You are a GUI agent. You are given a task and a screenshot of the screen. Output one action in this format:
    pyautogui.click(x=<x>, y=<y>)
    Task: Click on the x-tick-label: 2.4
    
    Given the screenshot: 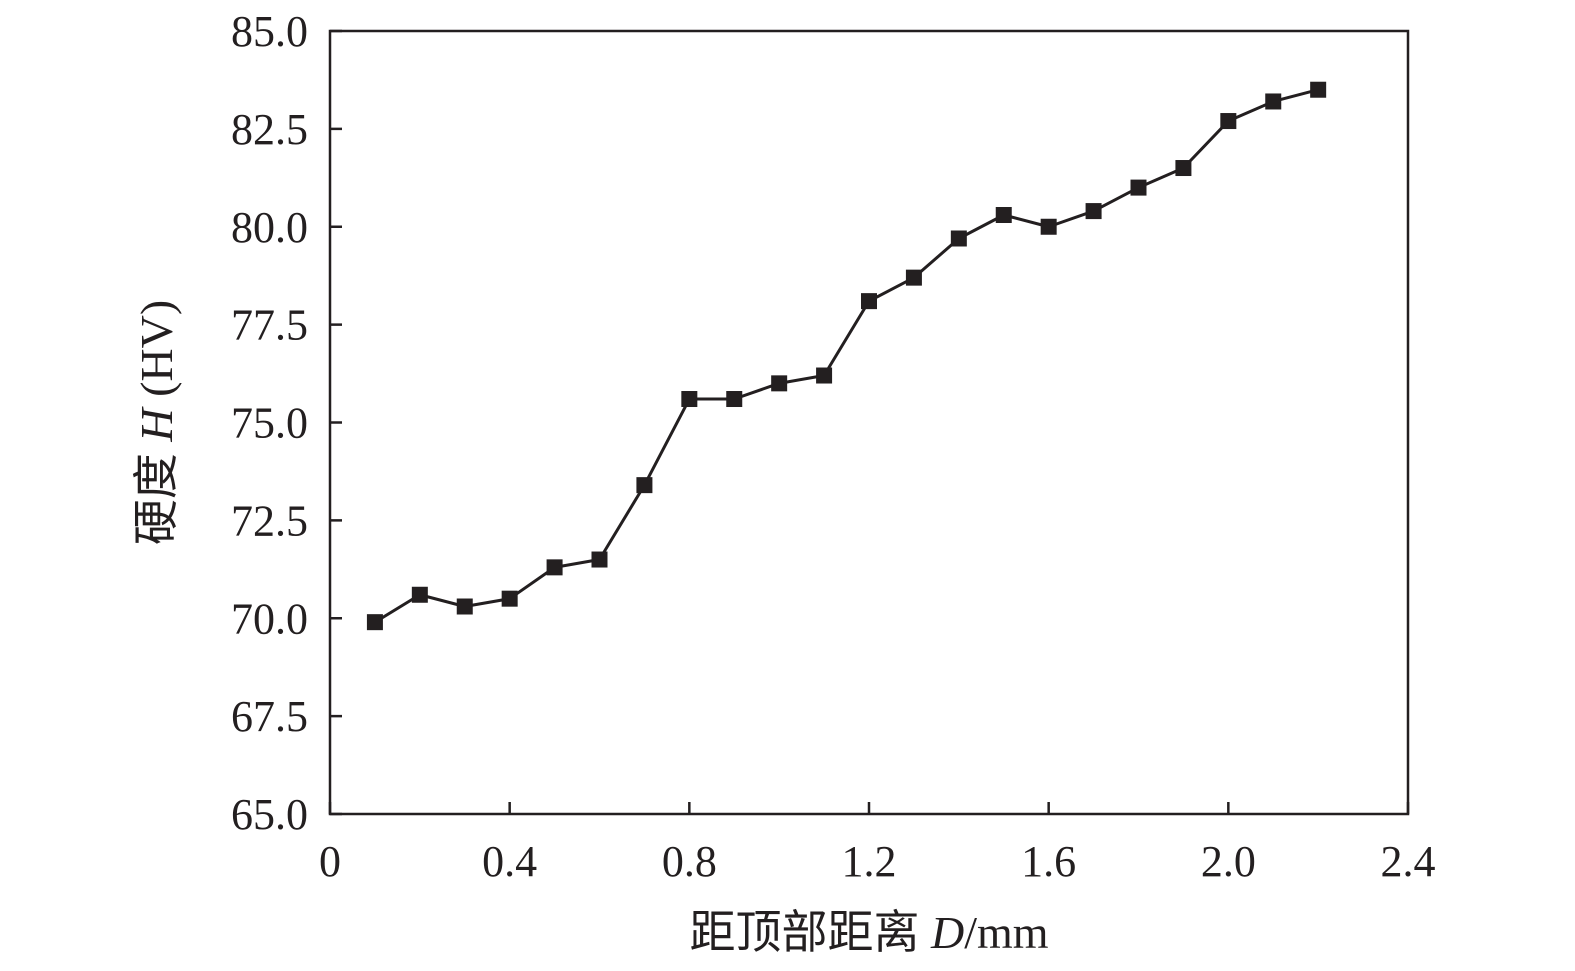 What is the action you would take?
    pyautogui.click(x=1408, y=861)
    